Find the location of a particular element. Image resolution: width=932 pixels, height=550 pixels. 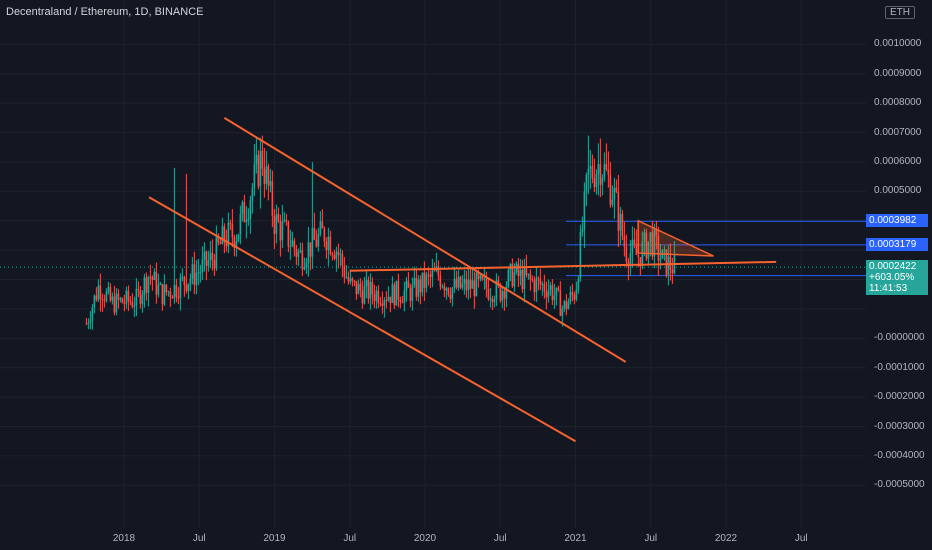

x-tick-label: 2020 is located at coordinates (425, 538).